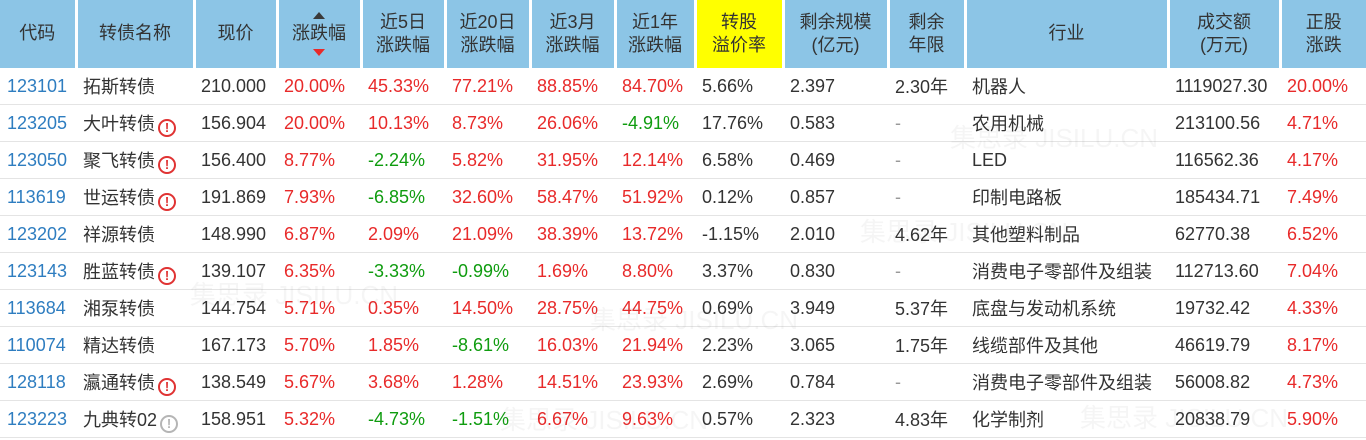 This screenshot has width=1366, height=440. Describe the element at coordinates (38, 271) in the screenshot. I see `bond-code-link: 123143` at that location.